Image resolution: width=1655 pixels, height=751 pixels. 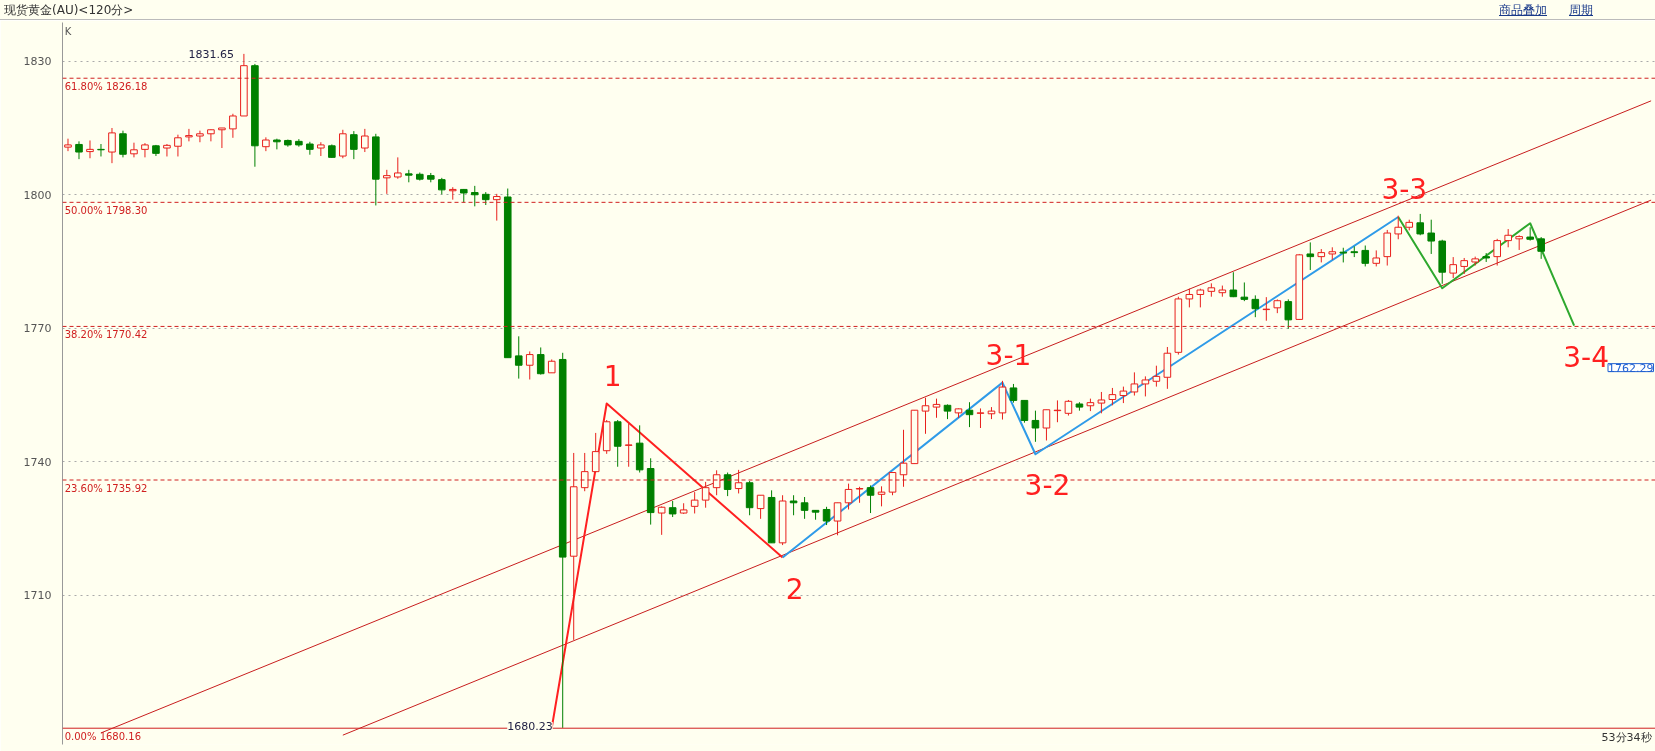 What do you see at coordinates (37, 596) in the screenshot?
I see `y-tick-label: 1710` at bounding box center [37, 596].